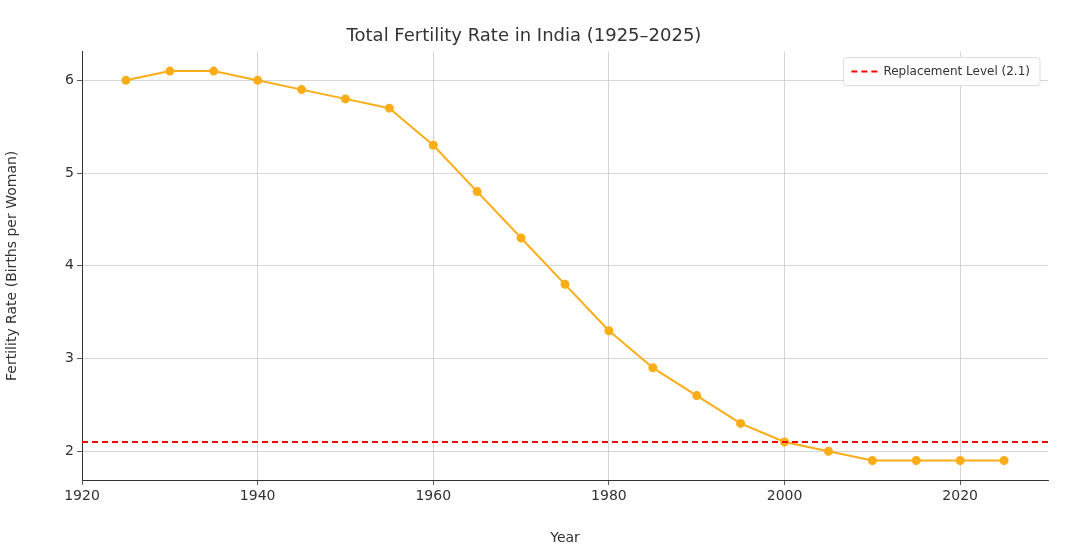  I want to click on x-axis-title: Year, so click(565, 537).